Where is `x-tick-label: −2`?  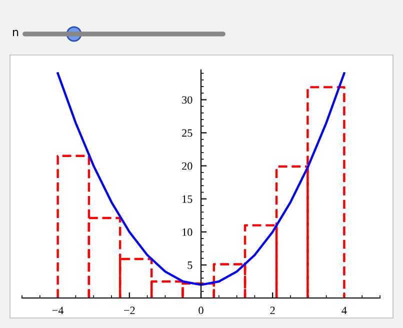 x-tick-label: −2 is located at coordinates (129, 310).